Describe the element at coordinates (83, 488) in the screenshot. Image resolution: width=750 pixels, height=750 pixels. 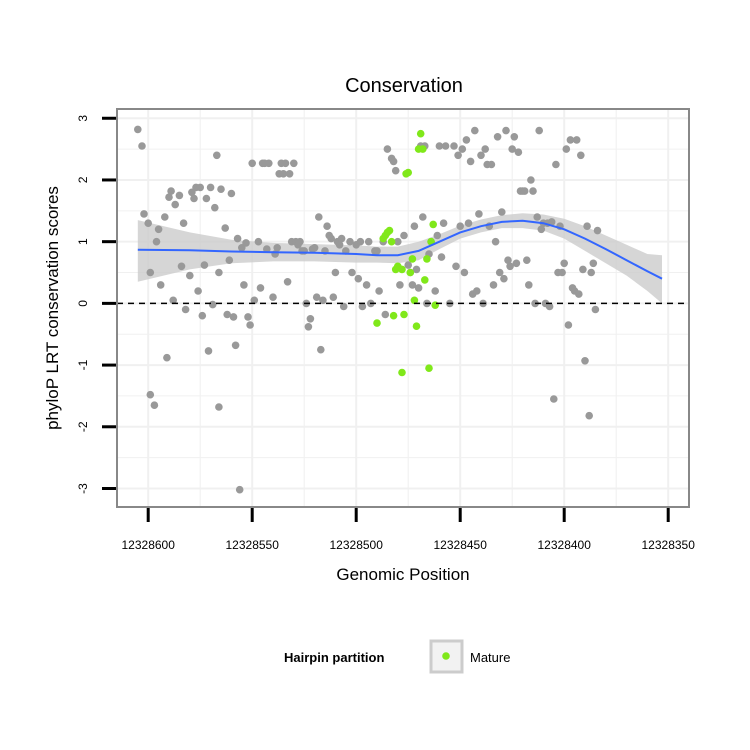
I see `y-tick-label-0: -3` at that location.